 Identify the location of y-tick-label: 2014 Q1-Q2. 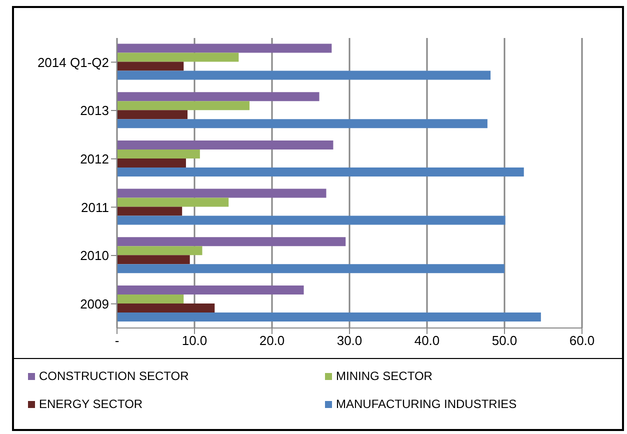
(73, 62).